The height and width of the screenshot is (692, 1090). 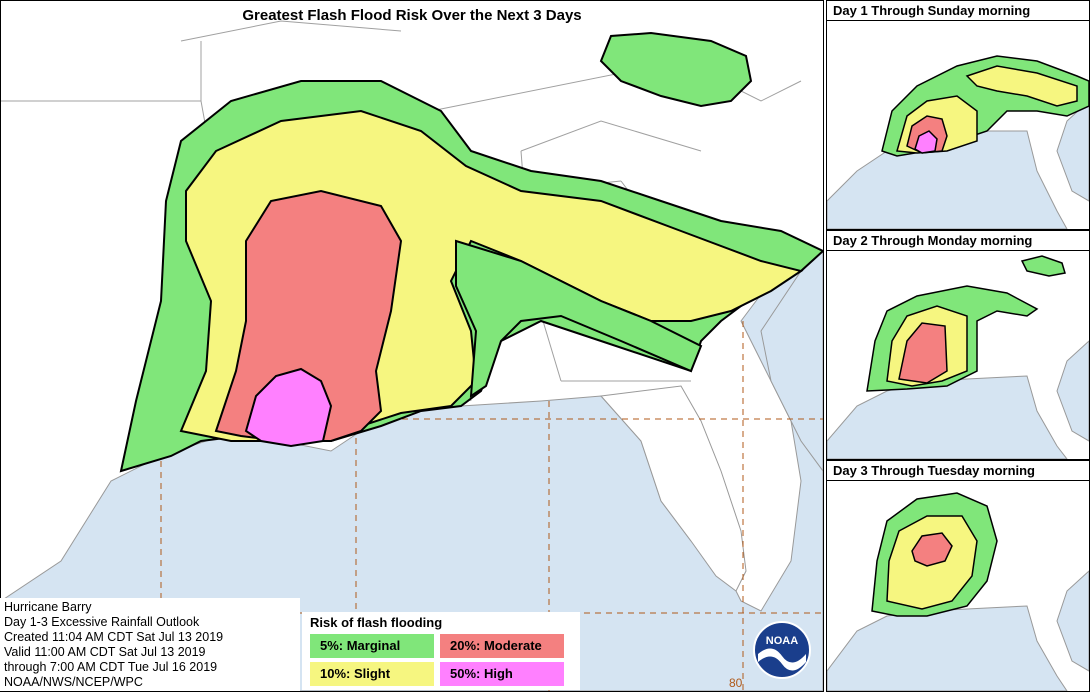 What do you see at coordinates (376, 622) in the screenshot?
I see `legend-title: Risk of flash flooding` at bounding box center [376, 622].